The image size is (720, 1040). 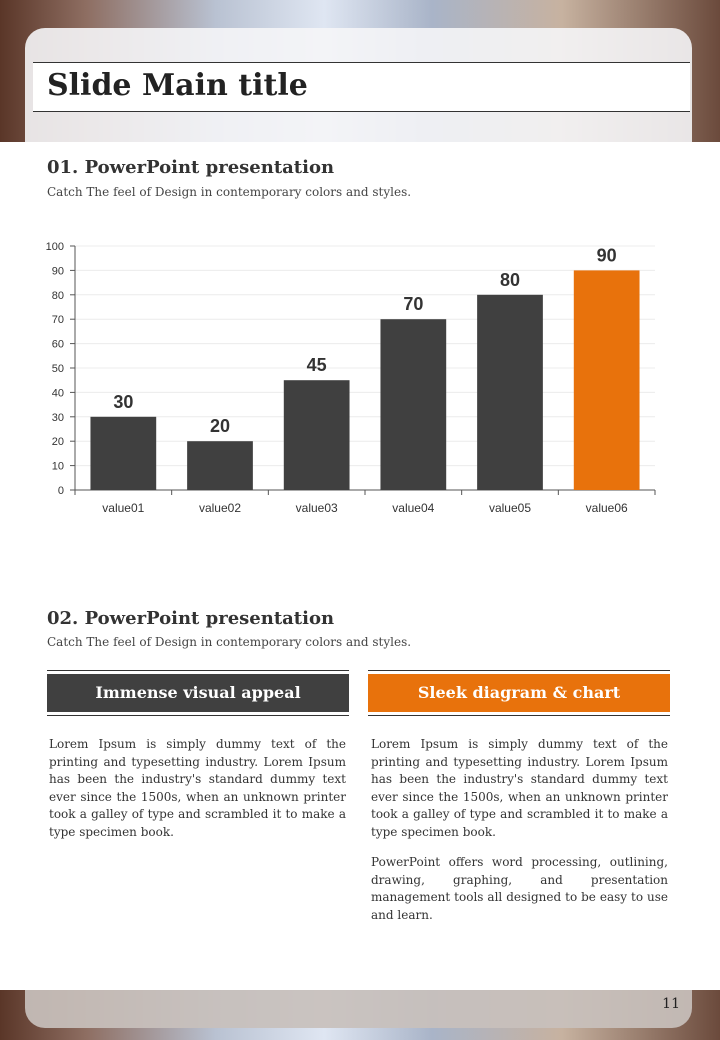 What do you see at coordinates (58, 369) in the screenshot?
I see `y-tick-label: 50` at bounding box center [58, 369].